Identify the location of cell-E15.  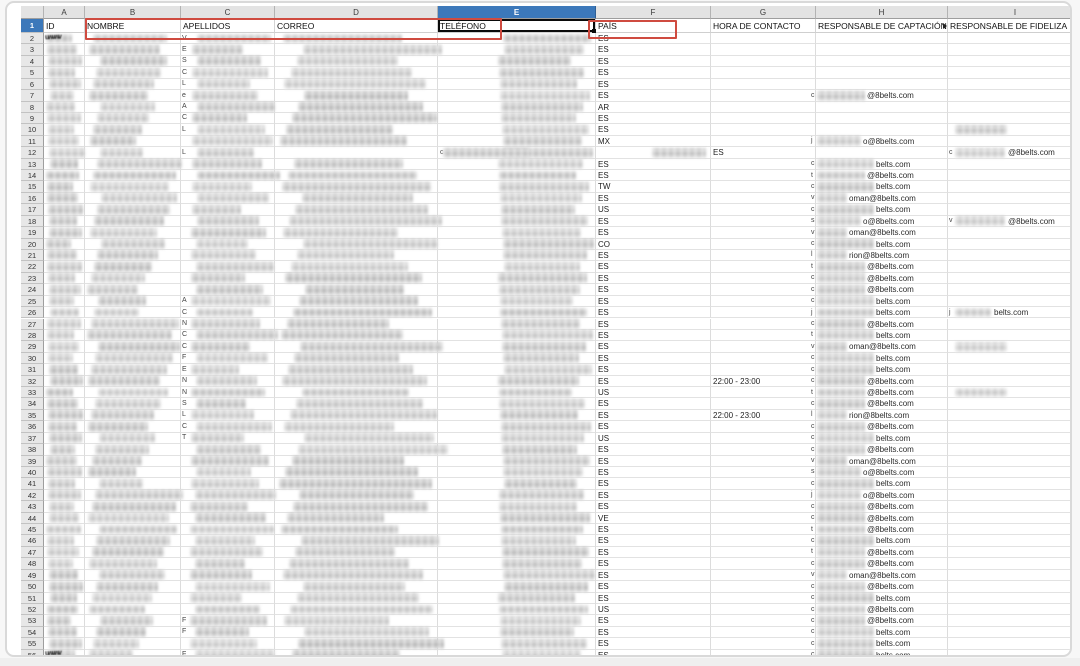
(517, 187).